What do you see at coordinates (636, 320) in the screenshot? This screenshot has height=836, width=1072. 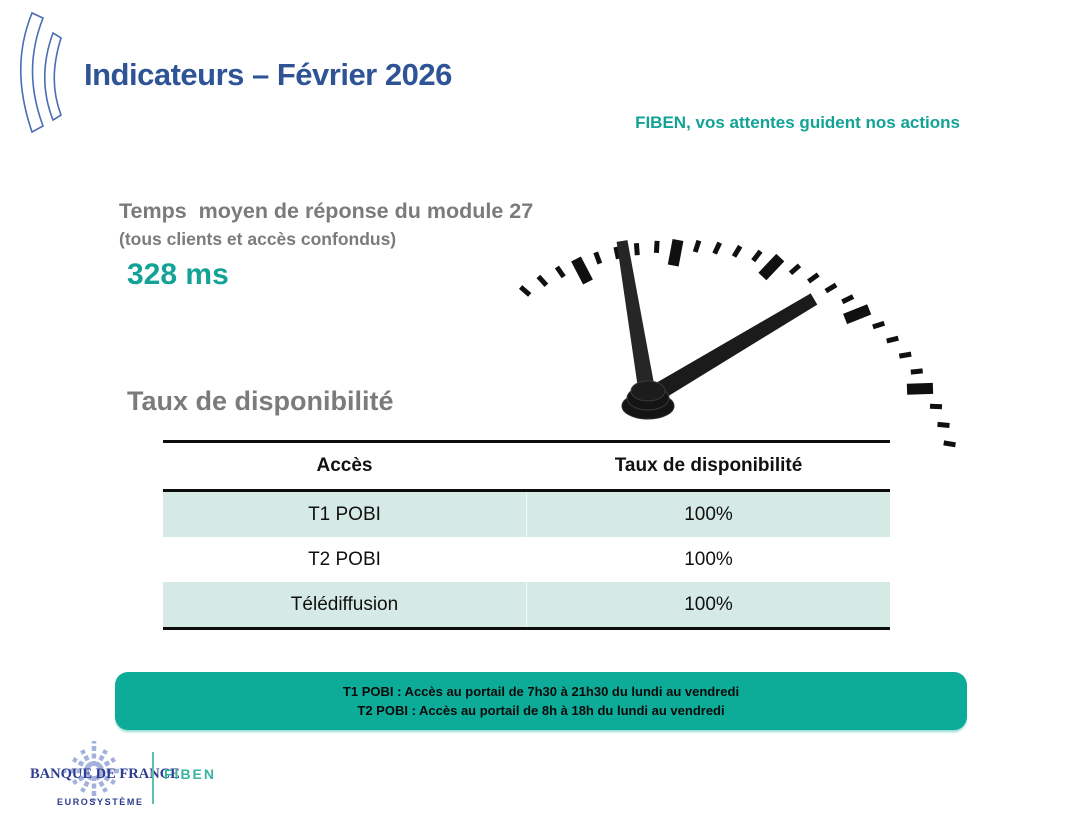 I see `clock-minute-hand` at bounding box center [636, 320].